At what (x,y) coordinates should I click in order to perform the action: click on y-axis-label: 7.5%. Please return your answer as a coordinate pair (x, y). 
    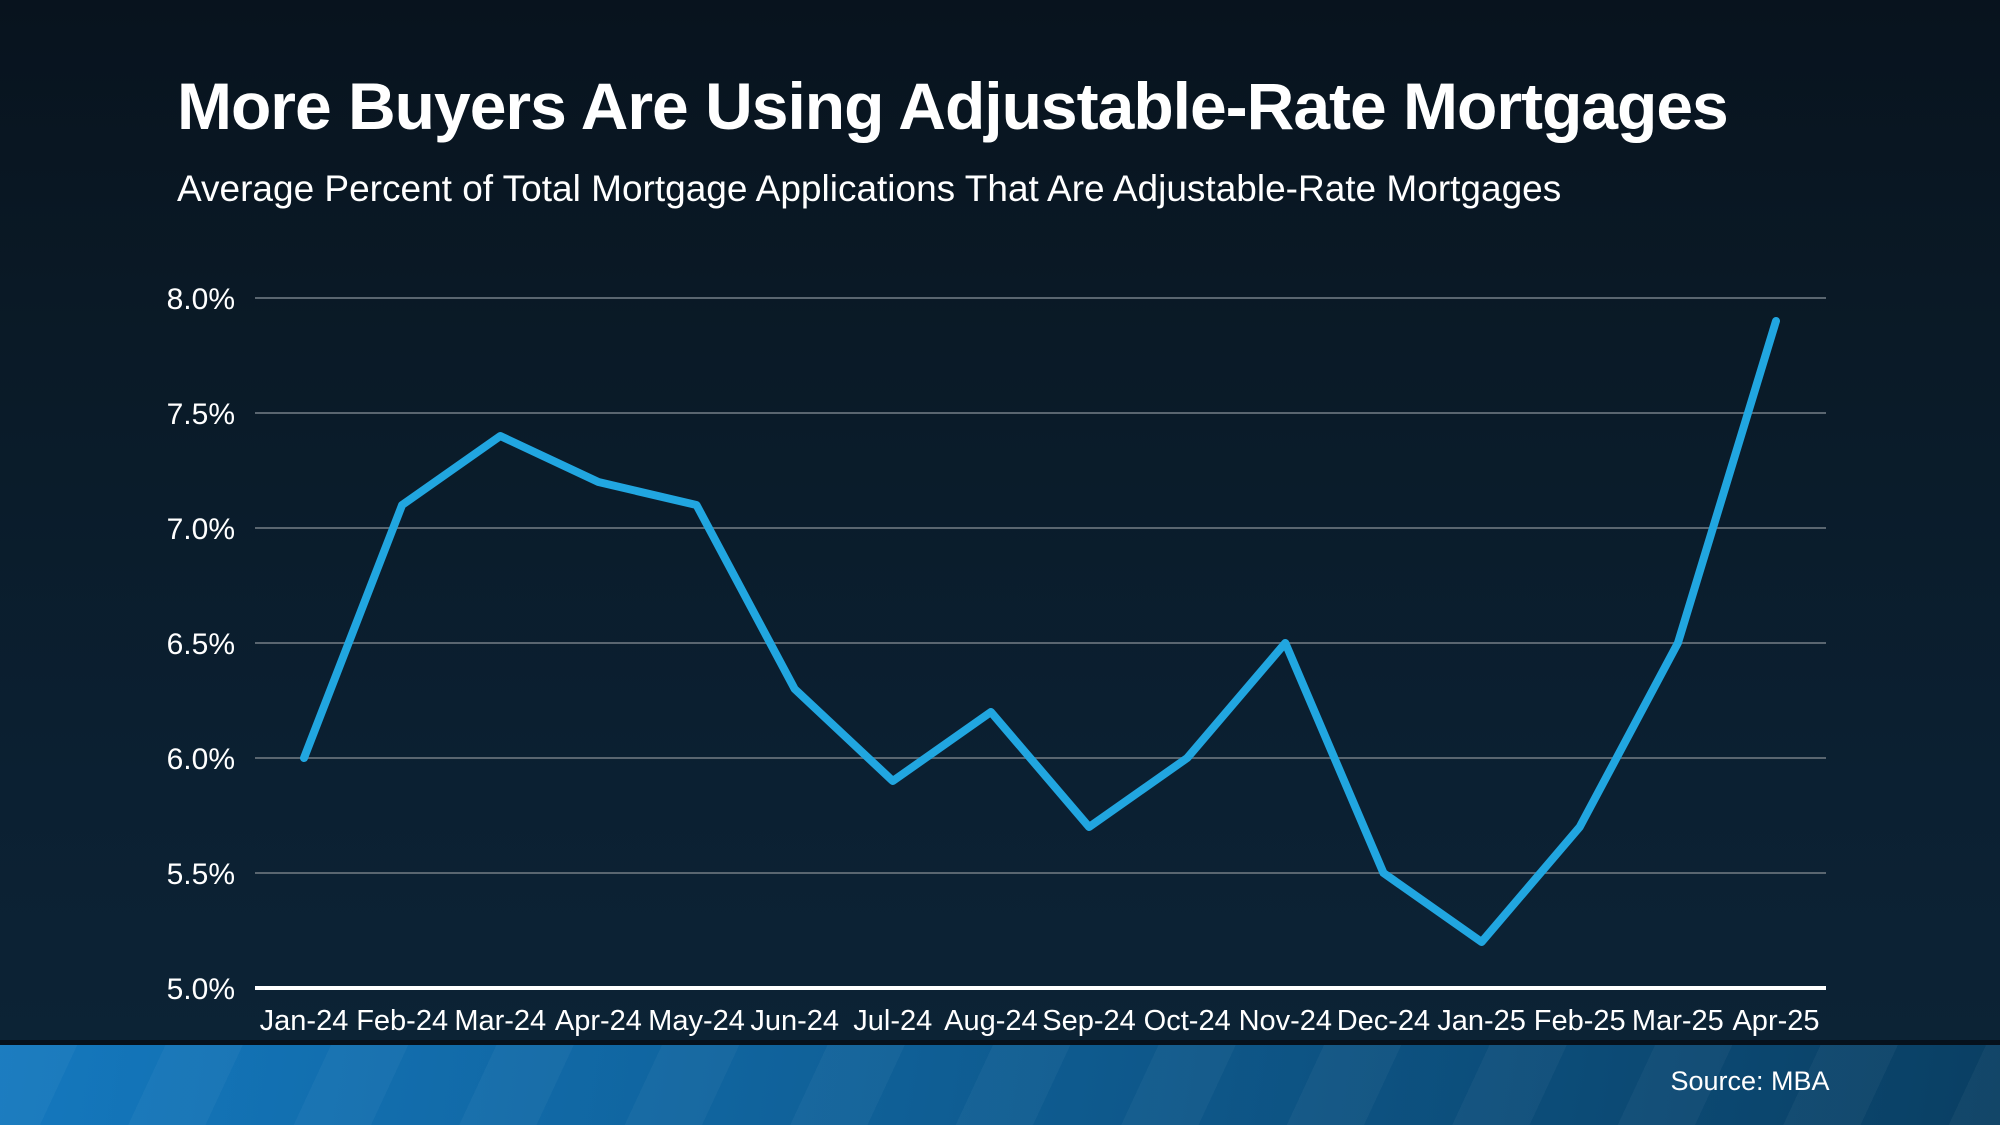
    Looking at the image, I should click on (201, 414).